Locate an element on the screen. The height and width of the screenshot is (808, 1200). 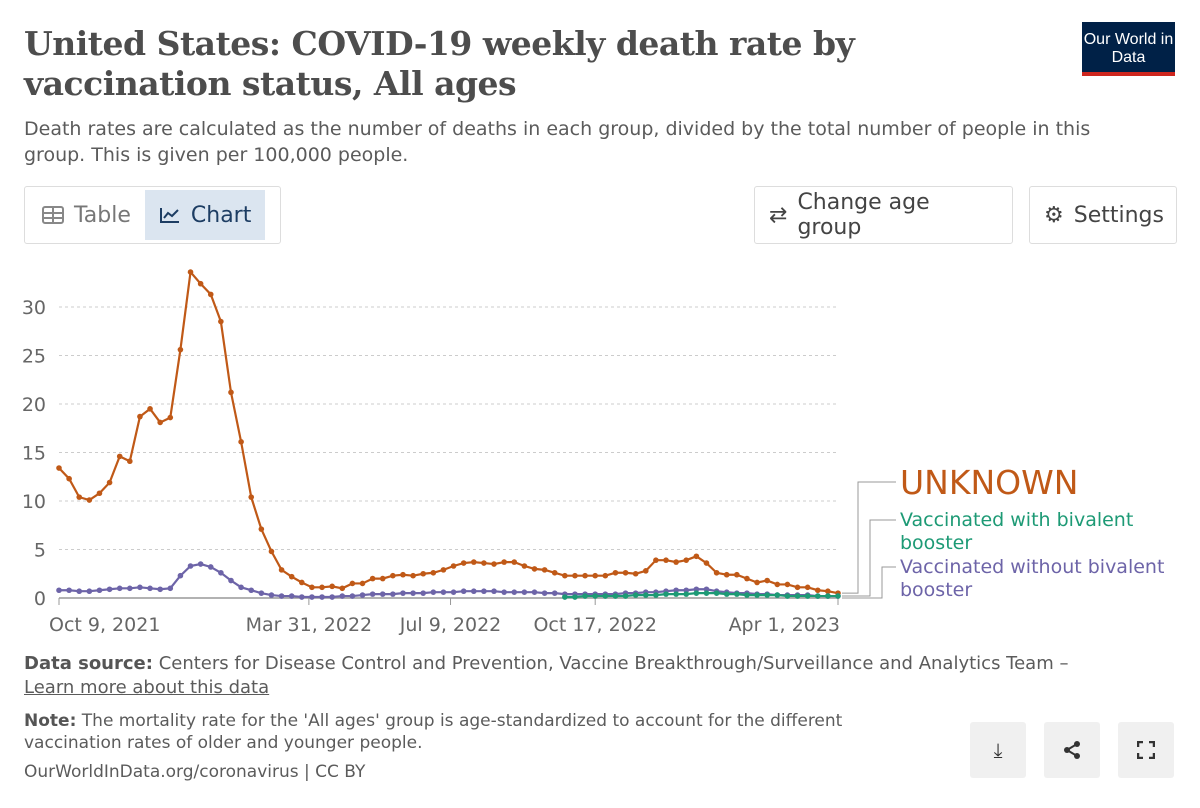
x-tick-label: Oct 17, 2022 is located at coordinates (595, 625).